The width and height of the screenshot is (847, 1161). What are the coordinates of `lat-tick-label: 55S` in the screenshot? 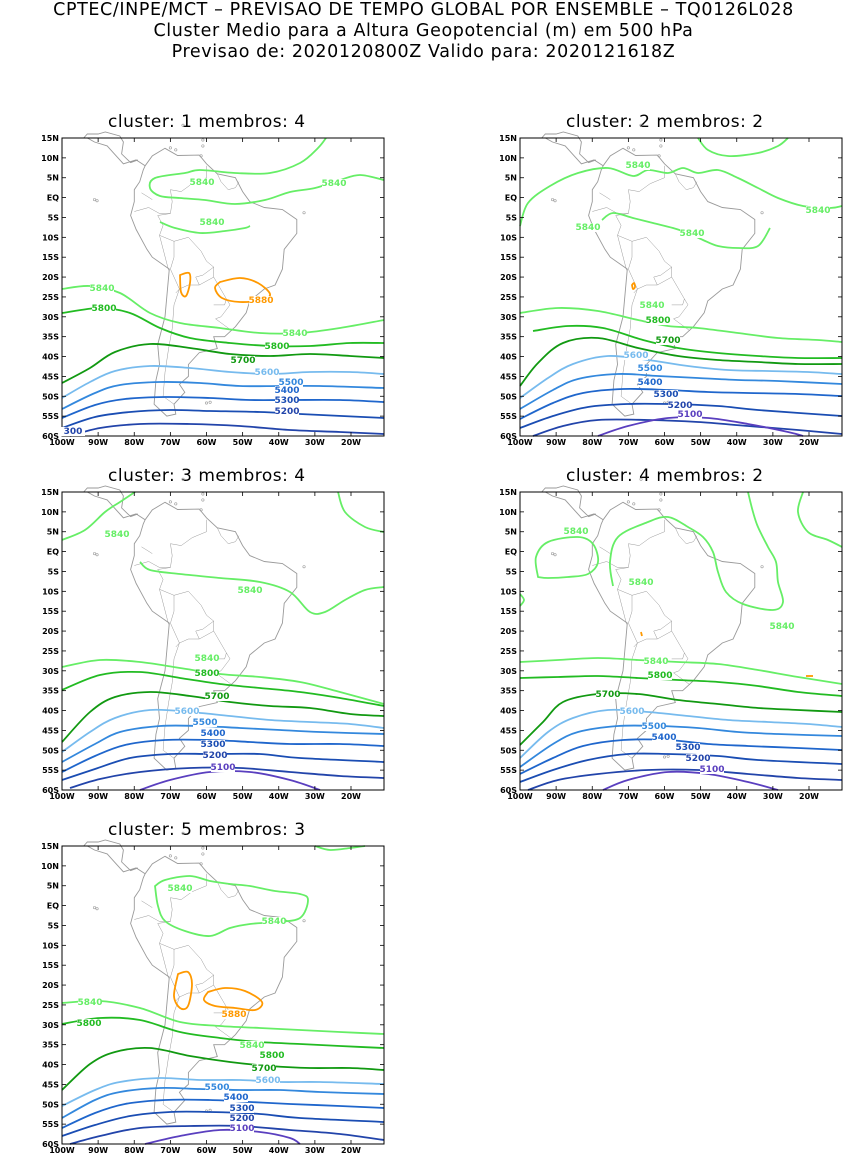 It's located at (50, 770).